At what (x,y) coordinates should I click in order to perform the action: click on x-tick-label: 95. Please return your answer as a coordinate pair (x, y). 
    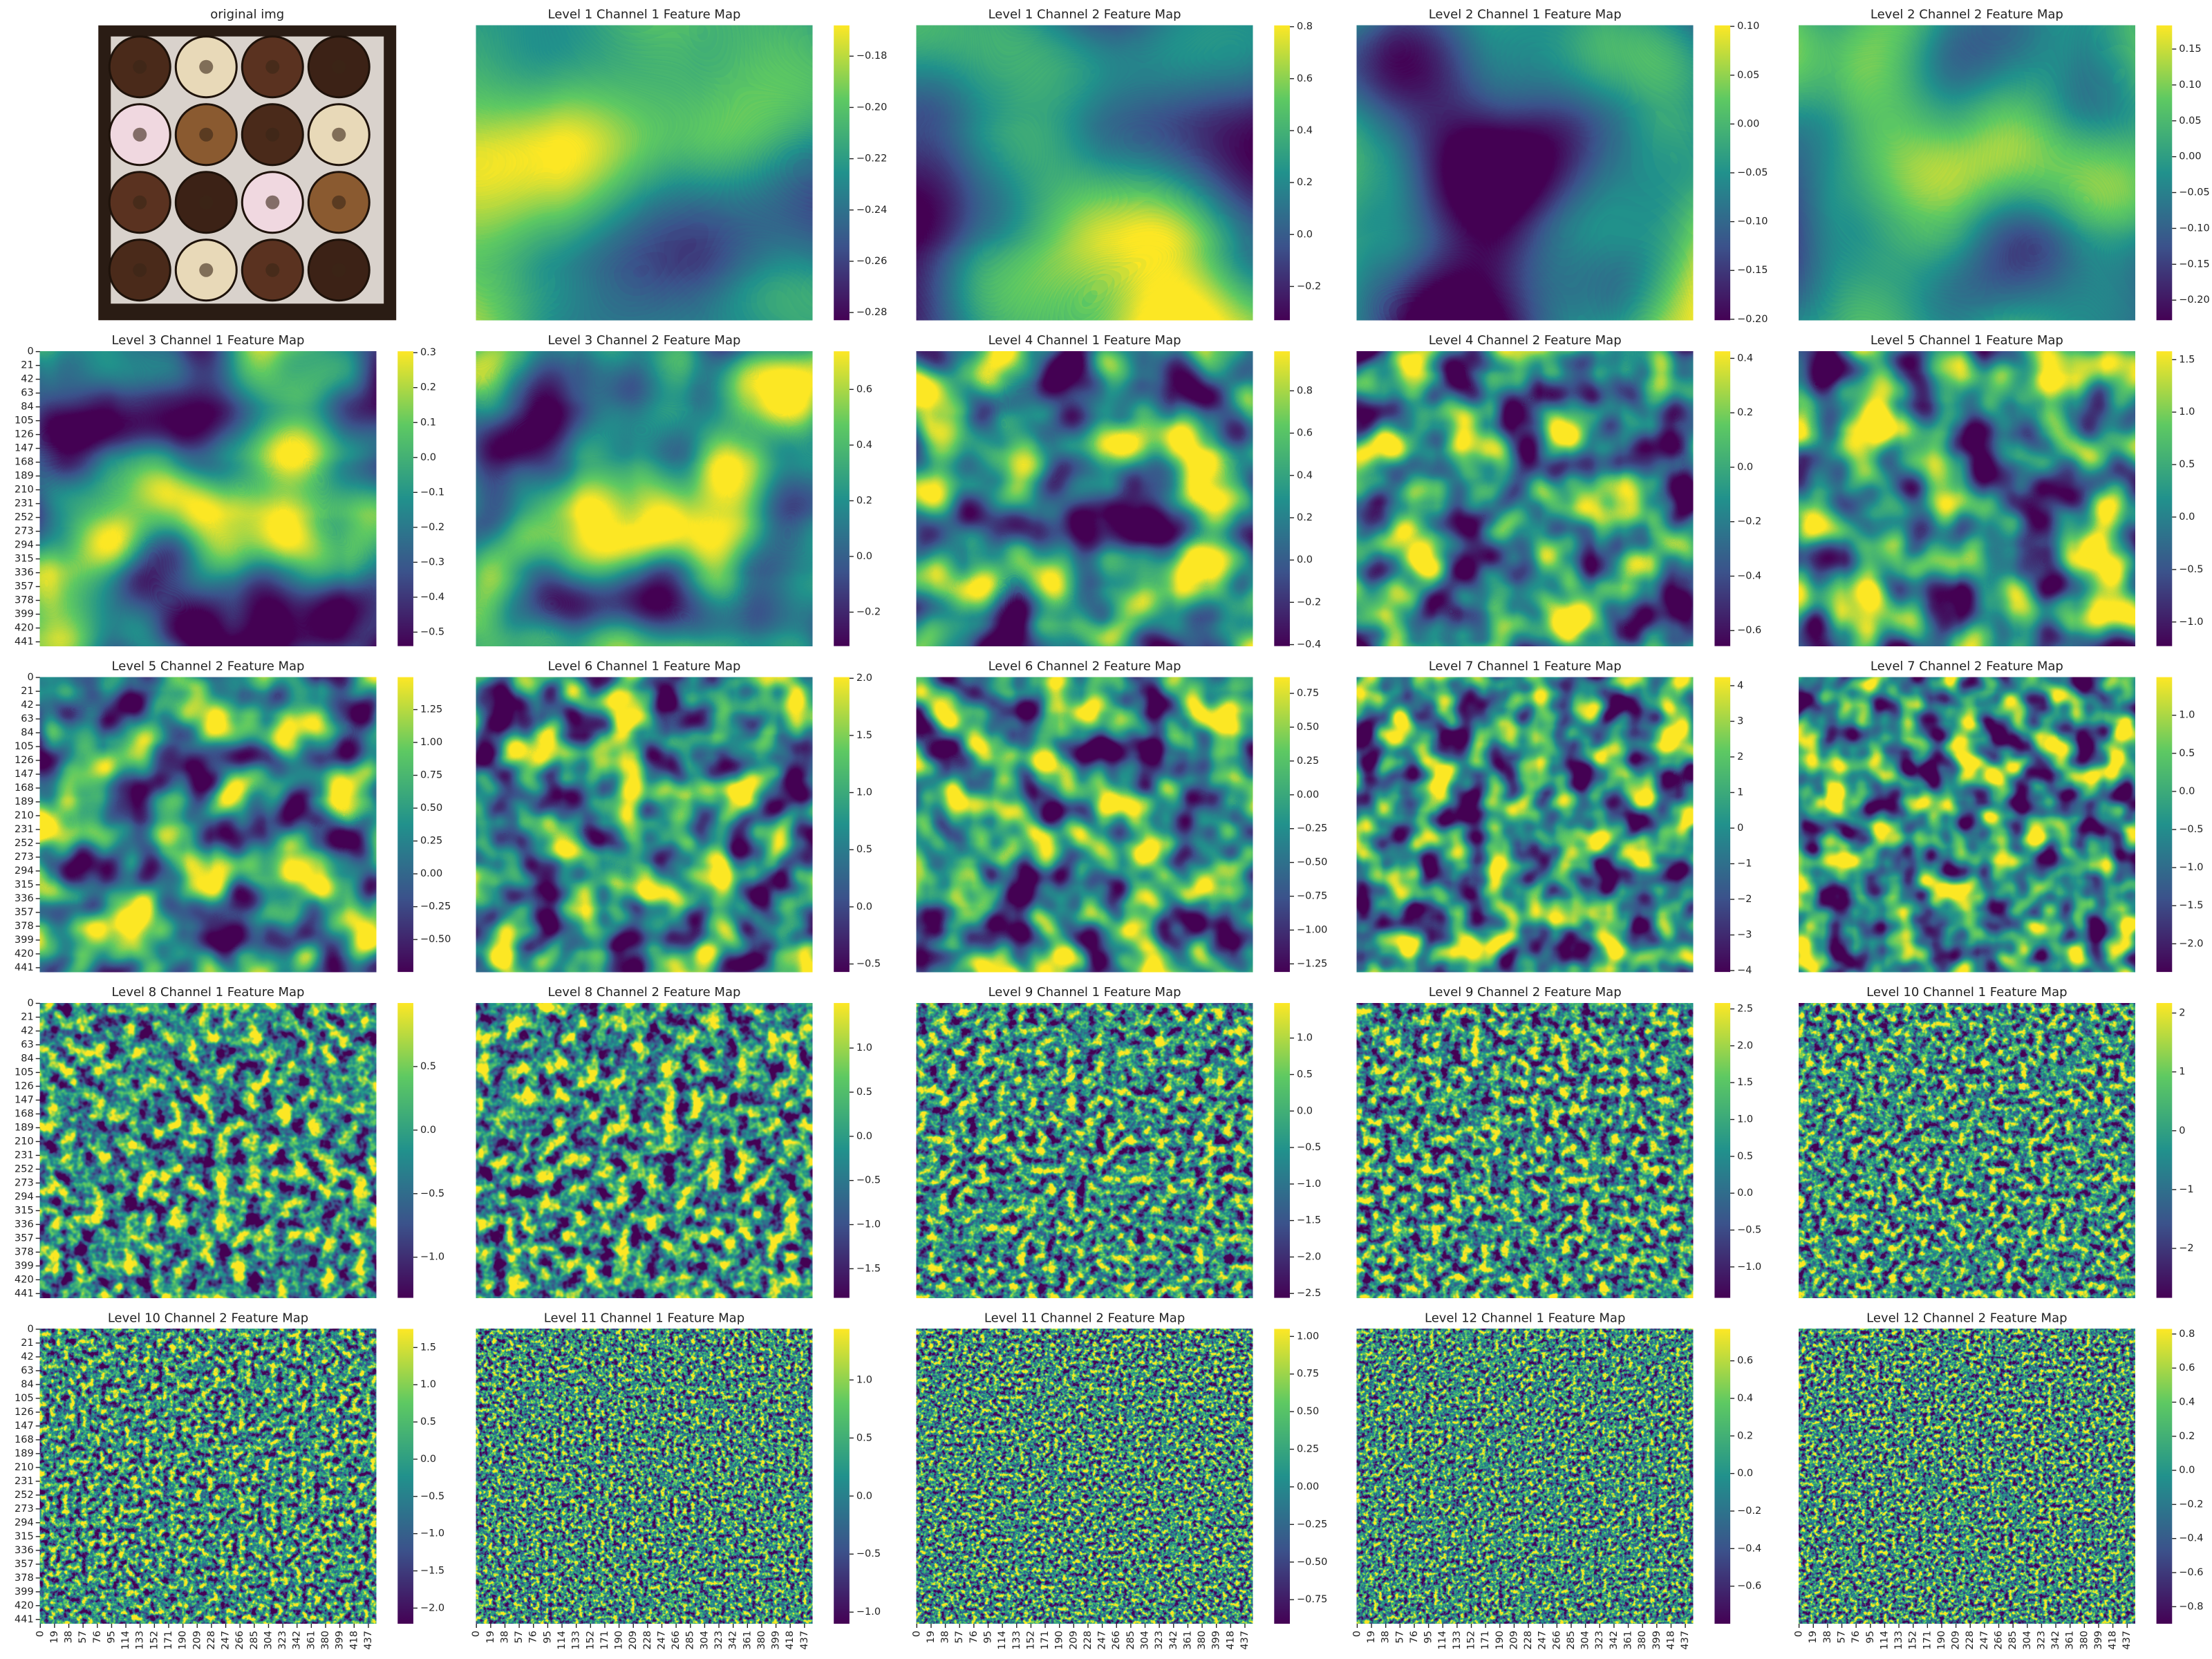
    Looking at the image, I should click on (547, 1637).